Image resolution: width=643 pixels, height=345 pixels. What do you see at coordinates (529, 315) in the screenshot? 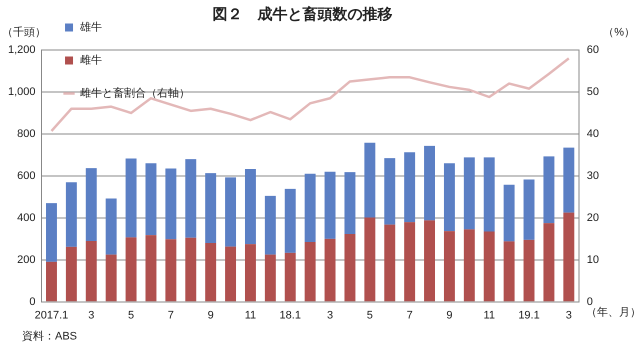
I see `x-tick-label: 19.1` at bounding box center [529, 315].